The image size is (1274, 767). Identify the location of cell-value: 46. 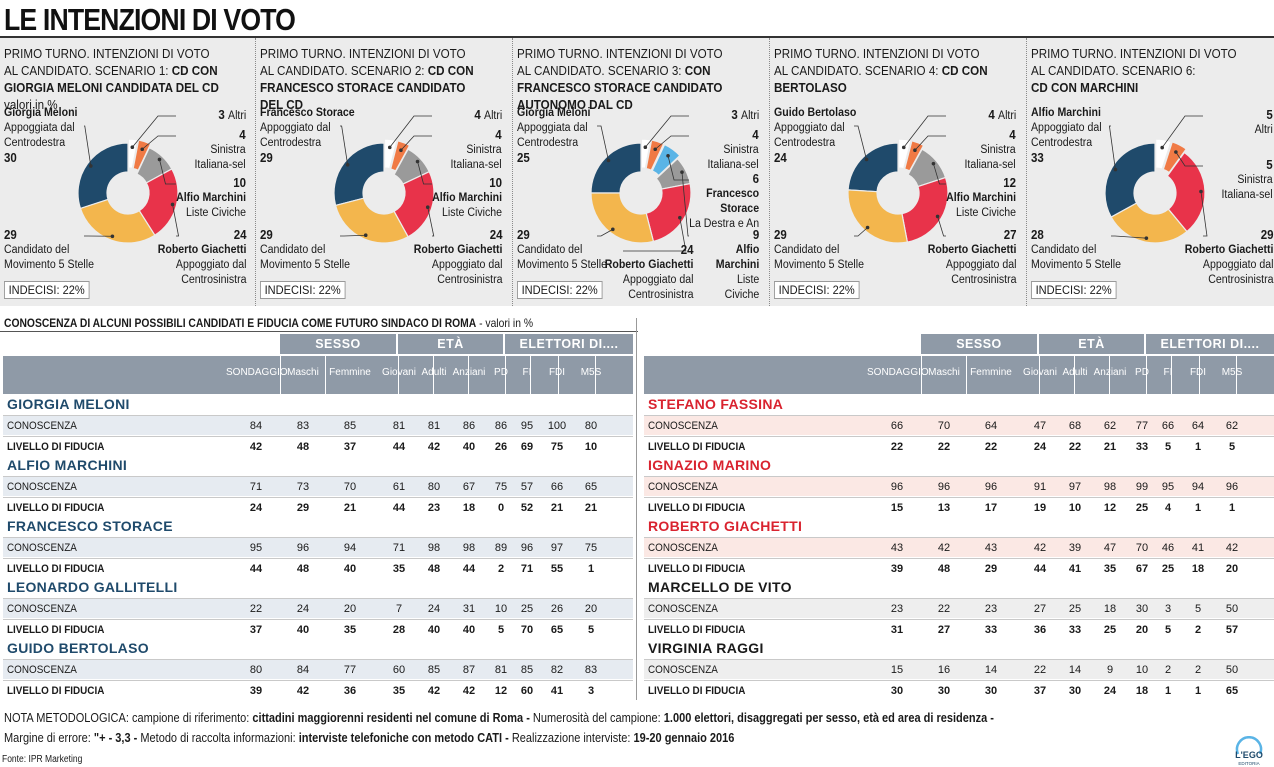
(1168, 548).